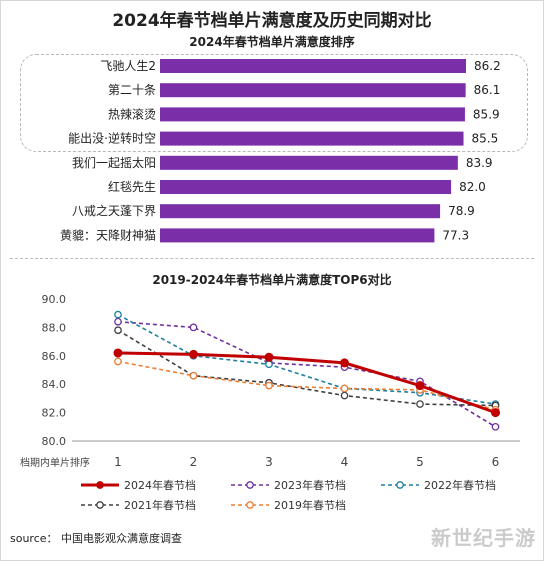 Image resolution: width=544 pixels, height=561 pixels. What do you see at coordinates (54, 299) in the screenshot?
I see `y-tick-label: 90.0` at bounding box center [54, 299].